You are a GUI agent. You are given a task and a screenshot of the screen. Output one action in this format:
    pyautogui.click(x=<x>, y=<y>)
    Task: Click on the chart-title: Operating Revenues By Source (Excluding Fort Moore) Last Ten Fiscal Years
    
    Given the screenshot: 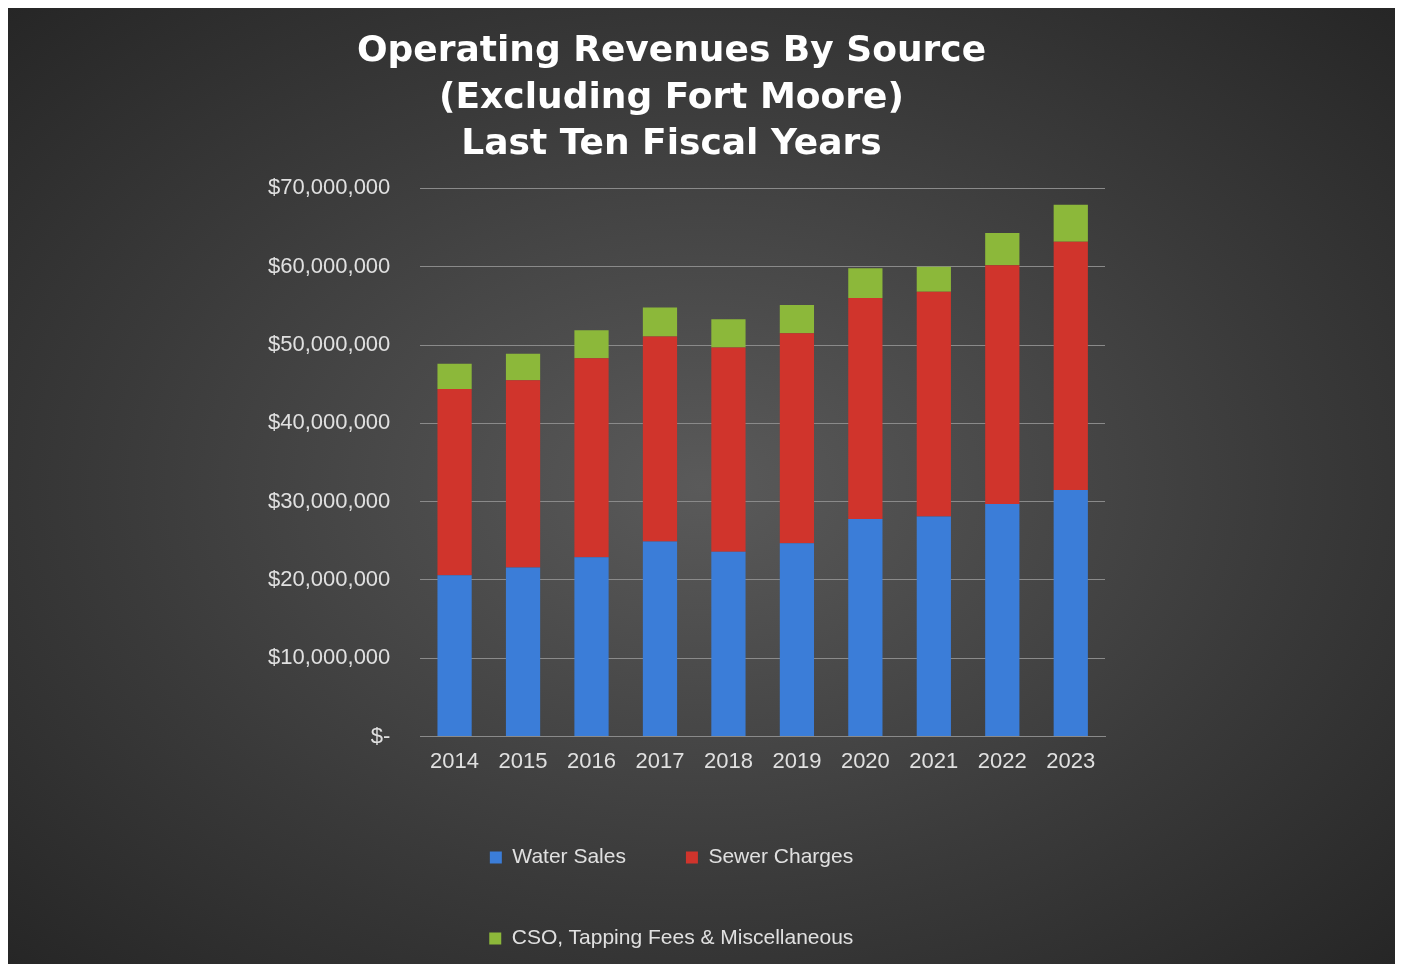 What is the action you would take?
    pyautogui.click(x=671, y=95)
    